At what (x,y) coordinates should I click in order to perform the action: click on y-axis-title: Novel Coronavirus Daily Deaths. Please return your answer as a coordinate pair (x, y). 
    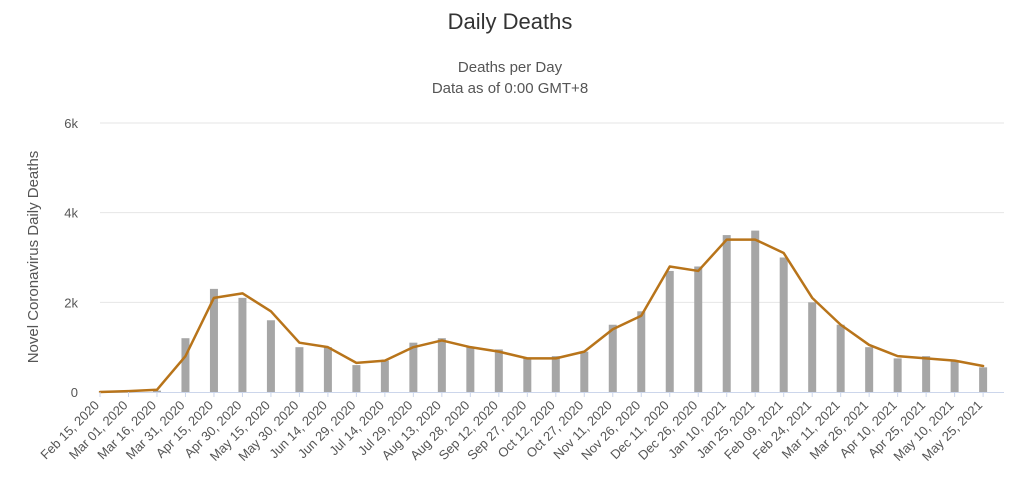
    Looking at the image, I should click on (33, 257).